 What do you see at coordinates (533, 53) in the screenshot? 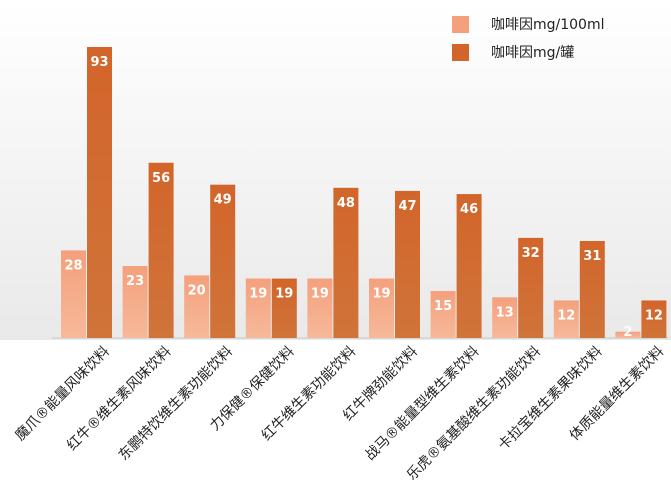
I see `legend-label-per-can: 咖啡因mg/罐` at bounding box center [533, 53].